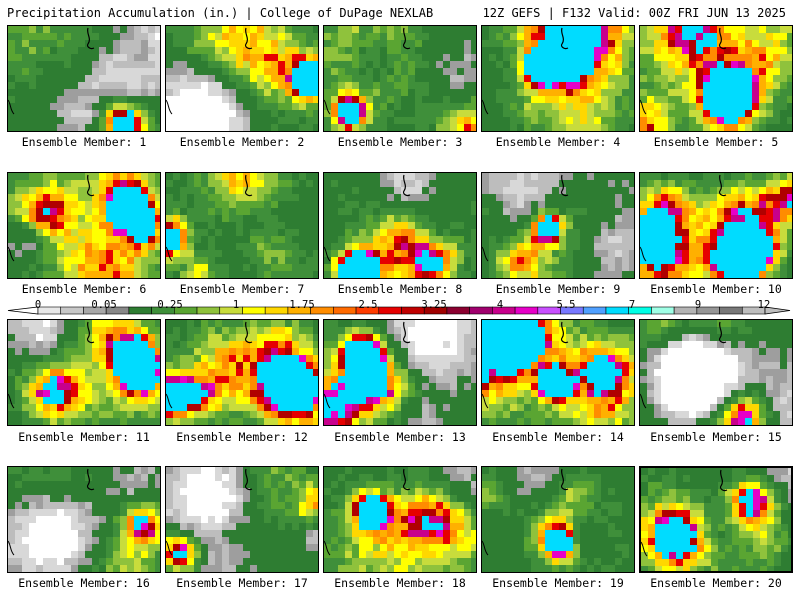 Image resolution: width=800 pixels, height=600 pixels. Describe the element at coordinates (84, 289) in the screenshot. I see `panel-label: Ensemble Member: 6` at that location.